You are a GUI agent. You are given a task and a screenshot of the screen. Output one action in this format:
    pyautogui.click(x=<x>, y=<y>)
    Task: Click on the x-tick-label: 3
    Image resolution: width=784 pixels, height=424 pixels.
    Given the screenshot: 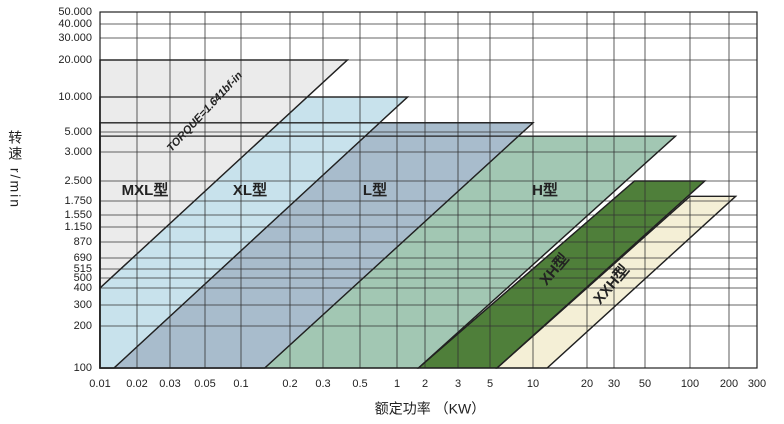 What is the action you would take?
    pyautogui.click(x=458, y=384)
    